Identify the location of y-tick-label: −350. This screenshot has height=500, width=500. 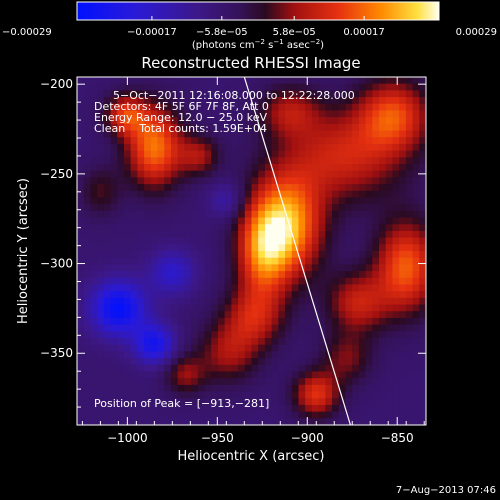
(56, 353).